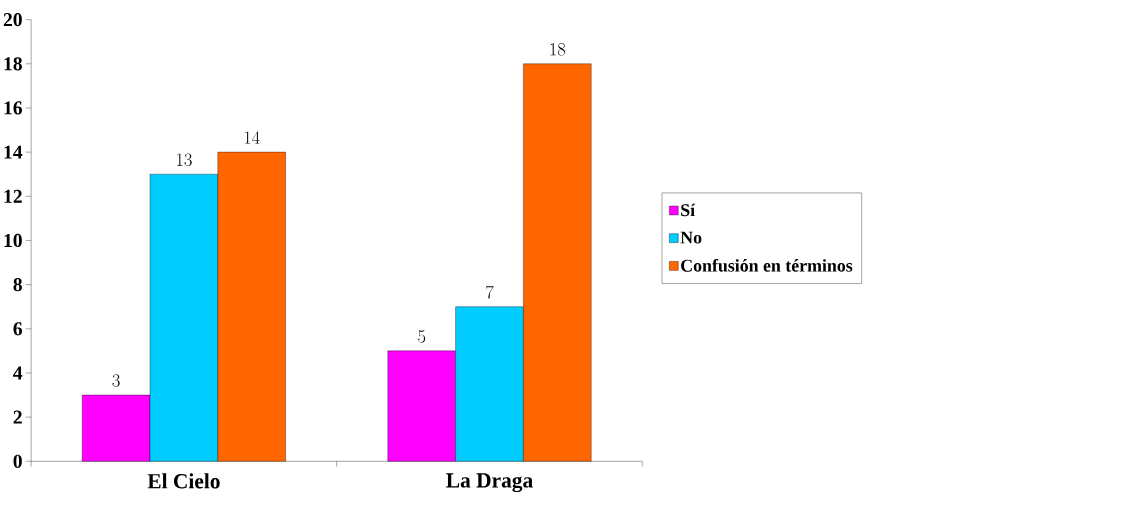  What do you see at coordinates (489, 483) in the screenshot?
I see `x-tick-label: La Draga` at bounding box center [489, 483].